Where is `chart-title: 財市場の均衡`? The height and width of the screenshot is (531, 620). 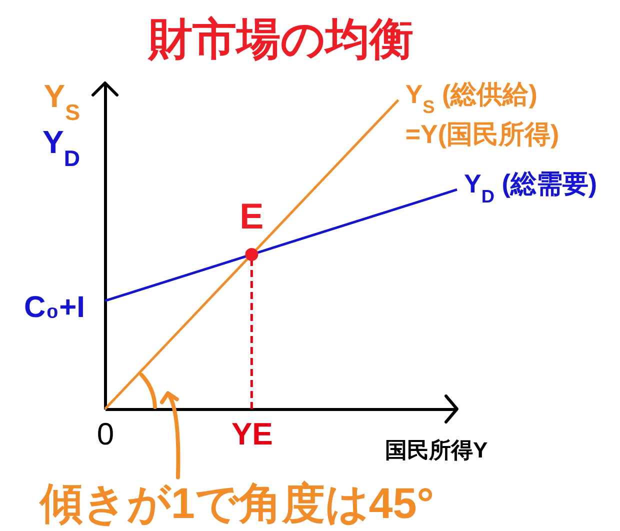
chart-title: 財市場の均衡 is located at coordinates (281, 39).